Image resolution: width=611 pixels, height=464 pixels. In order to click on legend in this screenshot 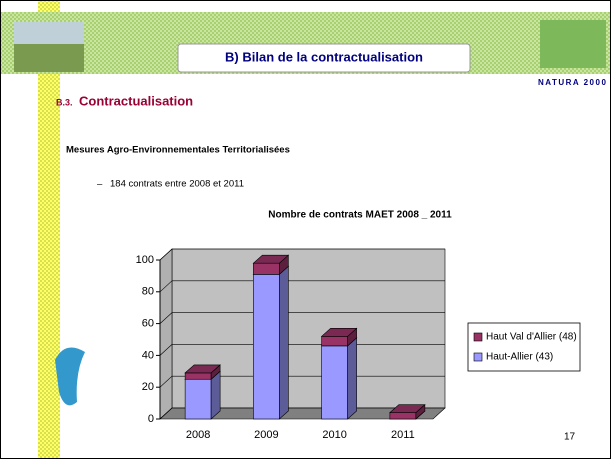, I will do `click(524, 347)`.